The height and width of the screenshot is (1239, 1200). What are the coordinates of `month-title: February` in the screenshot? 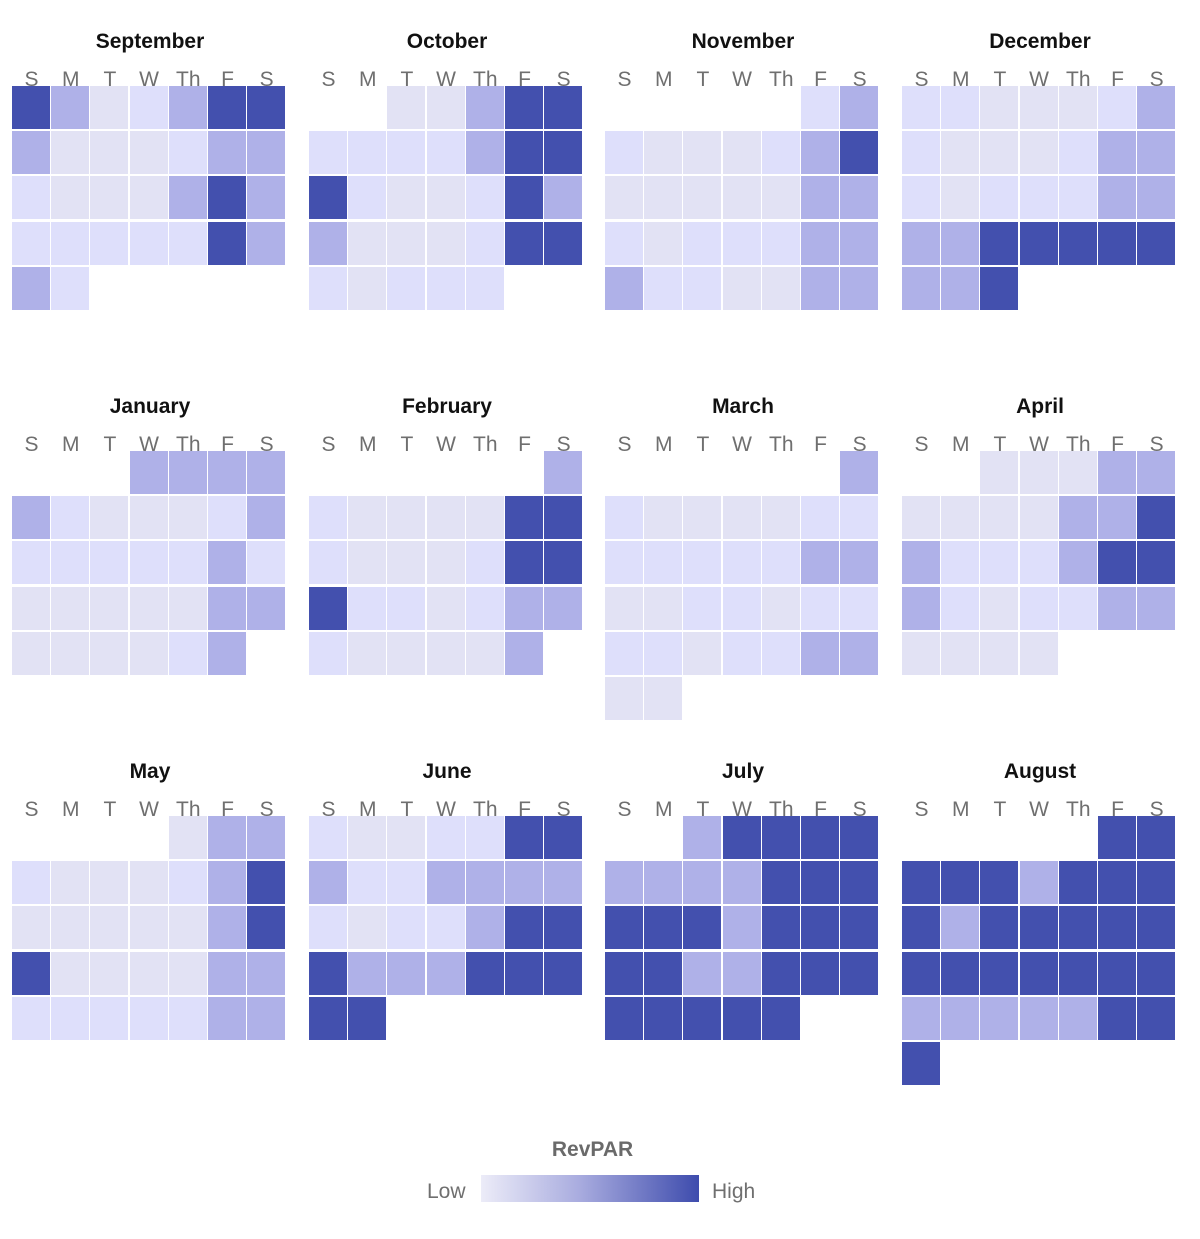 It's located at (447, 406).